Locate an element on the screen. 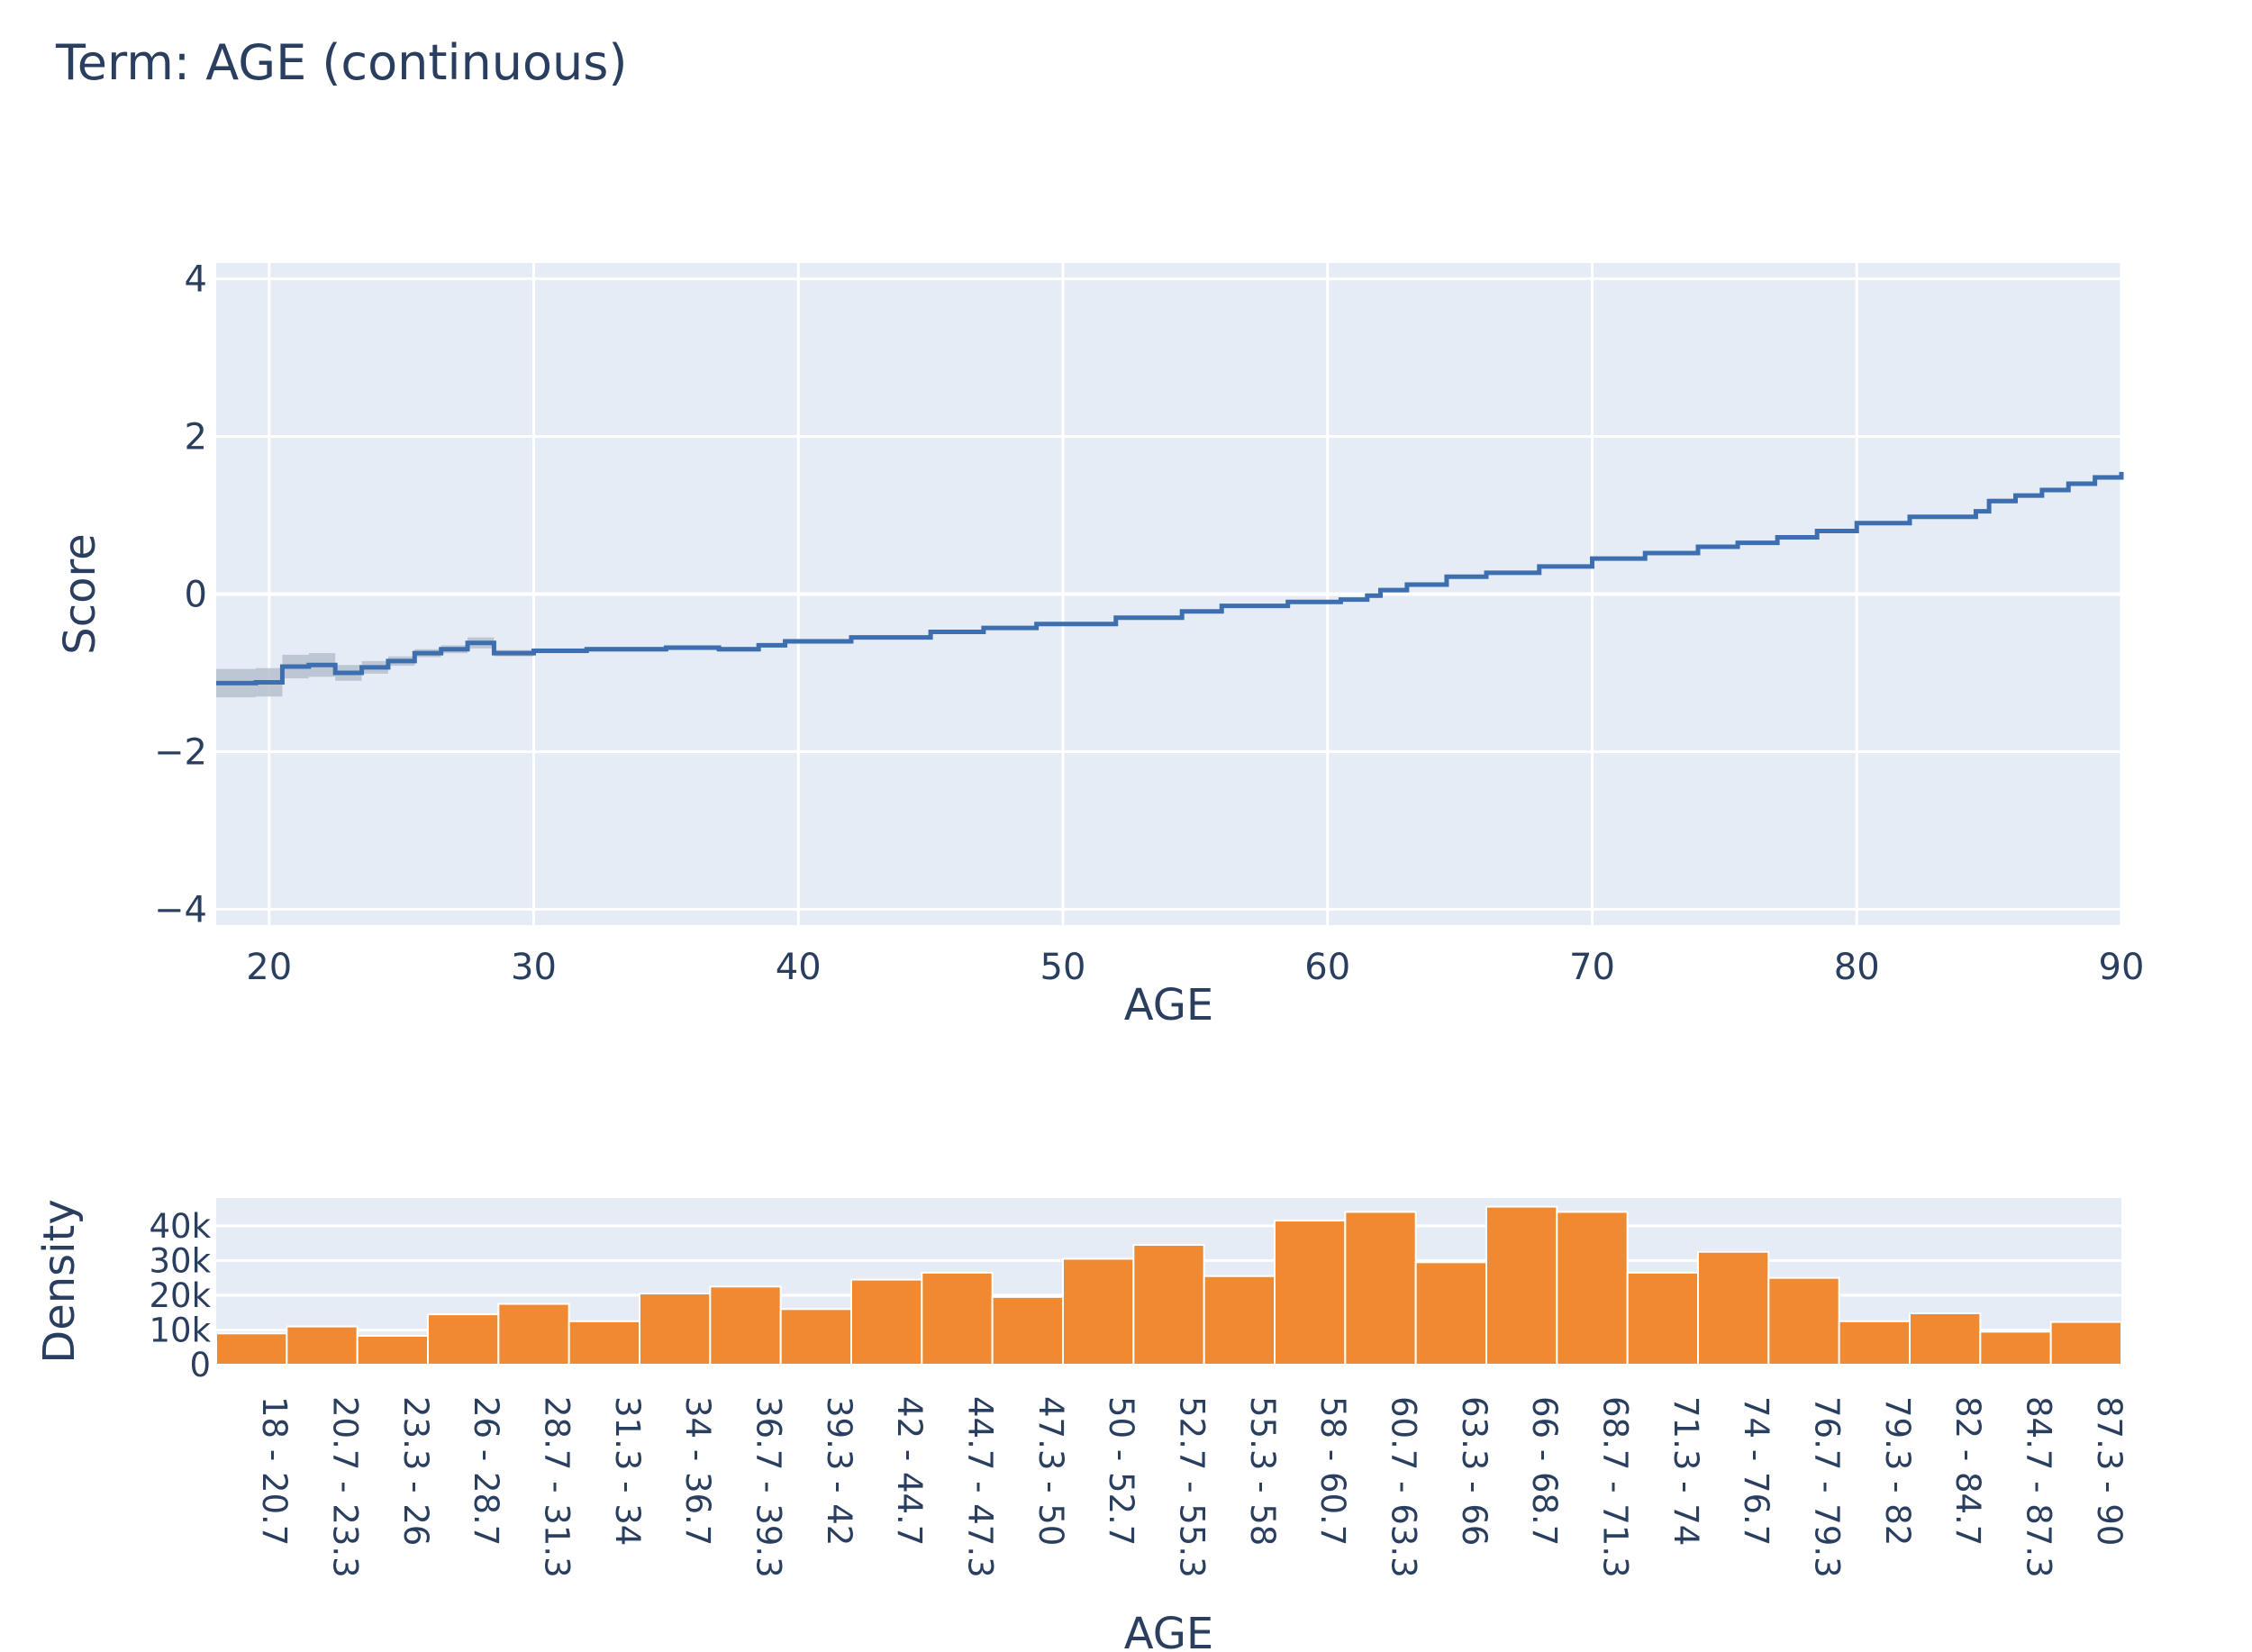 The height and width of the screenshot is (1652, 2252). density-x-tick-label: 79.3 - 82 is located at coordinates (1898, 1471).